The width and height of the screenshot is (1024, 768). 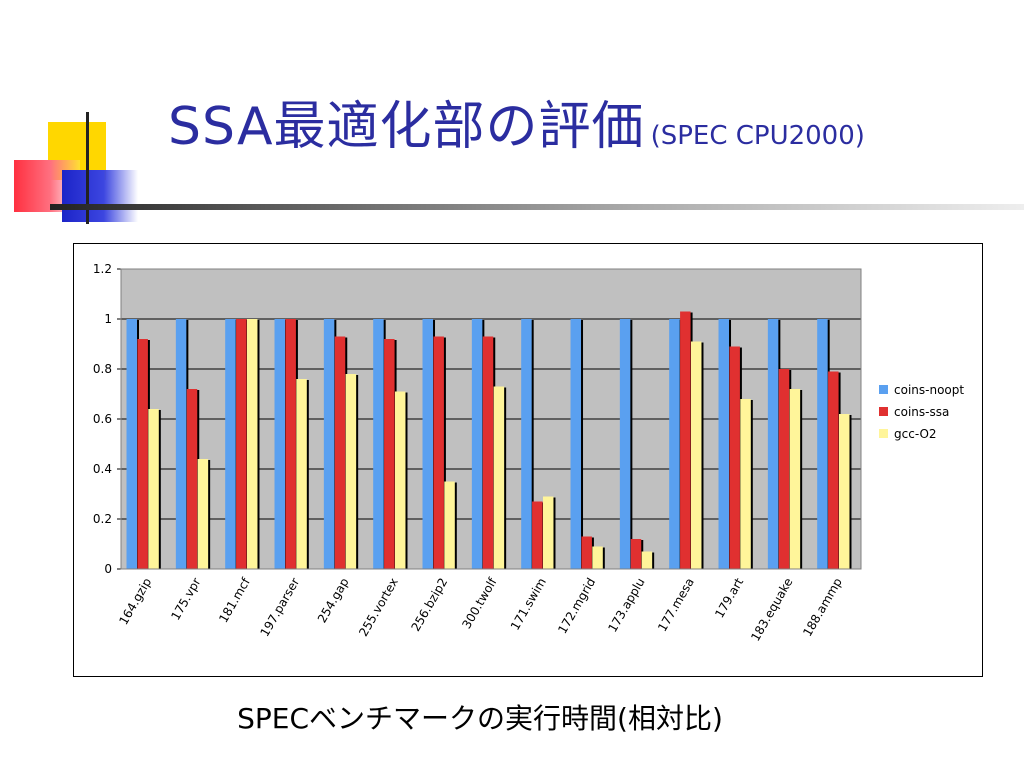 What do you see at coordinates (333, 601) in the screenshot?
I see `x-tick-label: 254.gap` at bounding box center [333, 601].